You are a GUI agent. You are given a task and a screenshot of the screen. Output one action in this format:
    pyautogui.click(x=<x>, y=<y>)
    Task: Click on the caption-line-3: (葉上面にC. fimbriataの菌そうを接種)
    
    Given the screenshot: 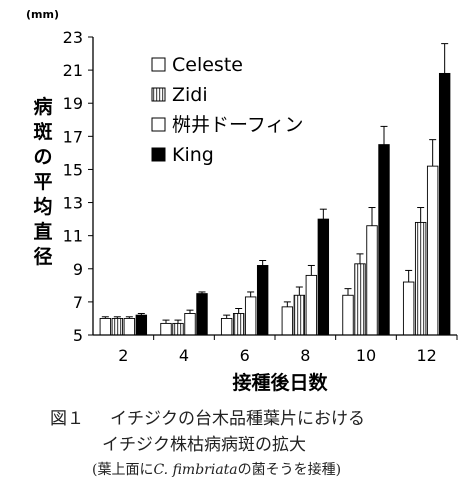 What is the action you would take?
    pyautogui.click(x=228, y=469)
    